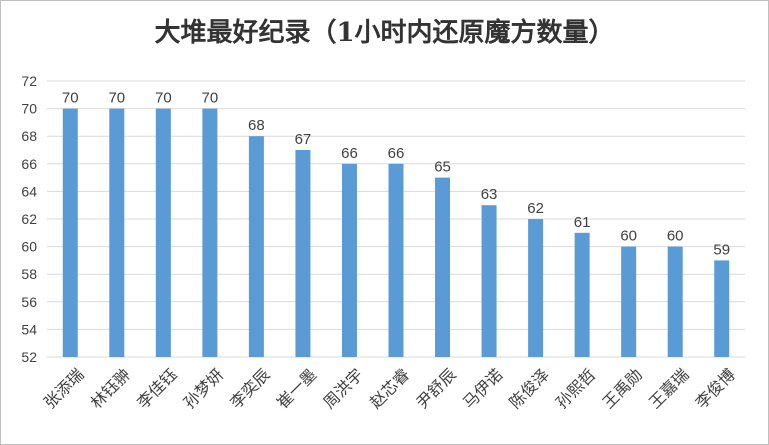 The width and height of the screenshot is (769, 445). What do you see at coordinates (29, 329) in the screenshot?
I see `y-tick-label: 54` at bounding box center [29, 329].